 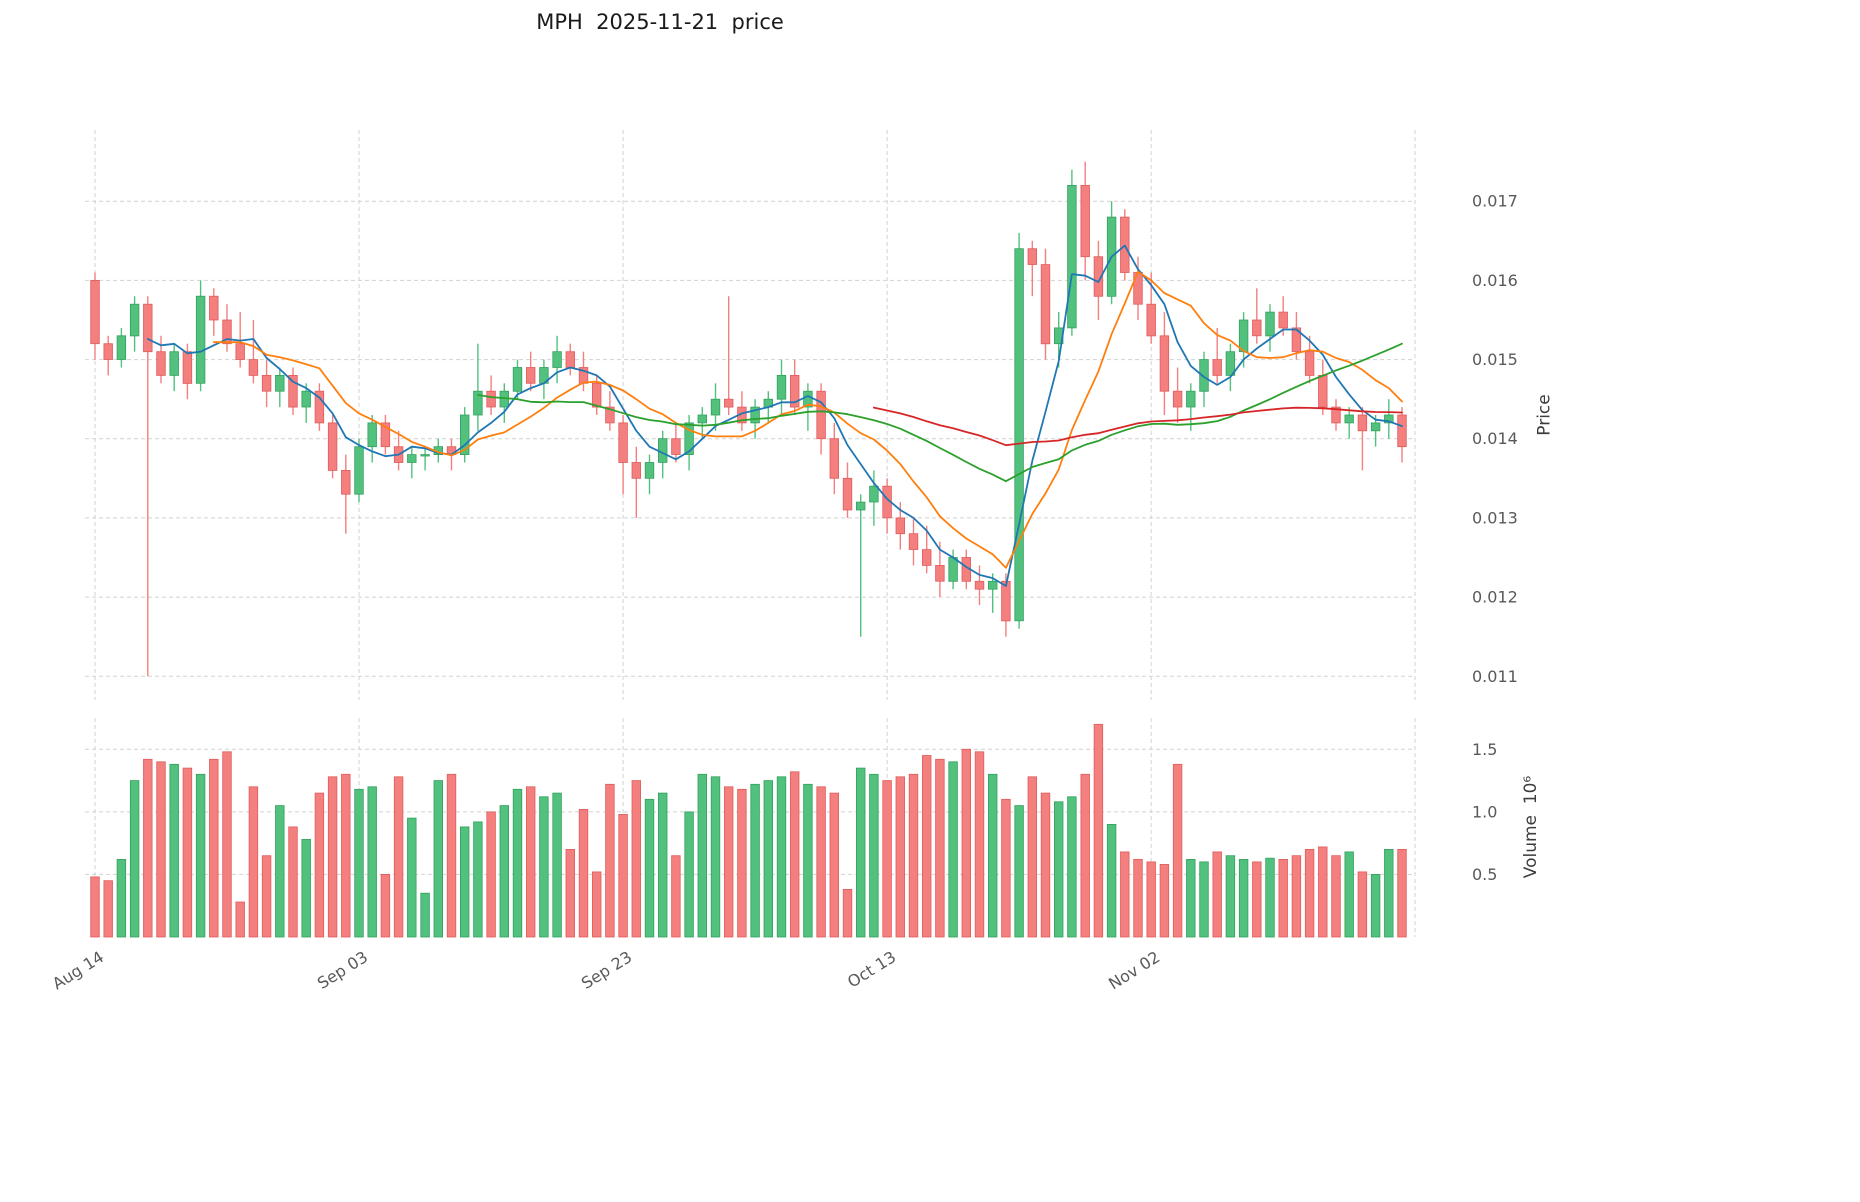 I want to click on ma-line-MA30, so click(x=940, y=412).